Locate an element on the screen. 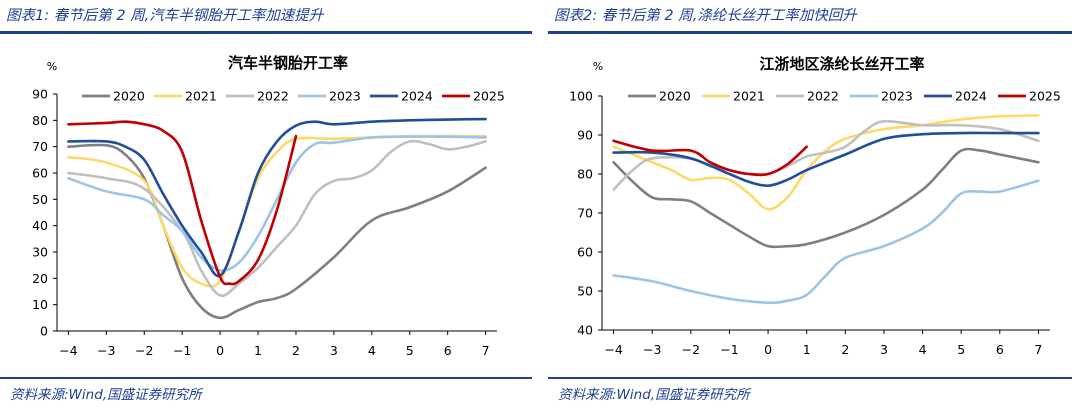 This screenshot has width=1080, height=407. y-tick-label: 10 is located at coordinates (40, 304).